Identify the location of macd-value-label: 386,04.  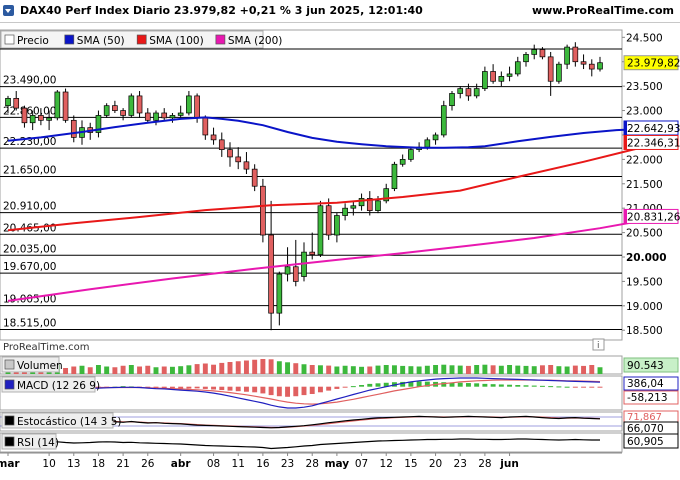
(645, 384).